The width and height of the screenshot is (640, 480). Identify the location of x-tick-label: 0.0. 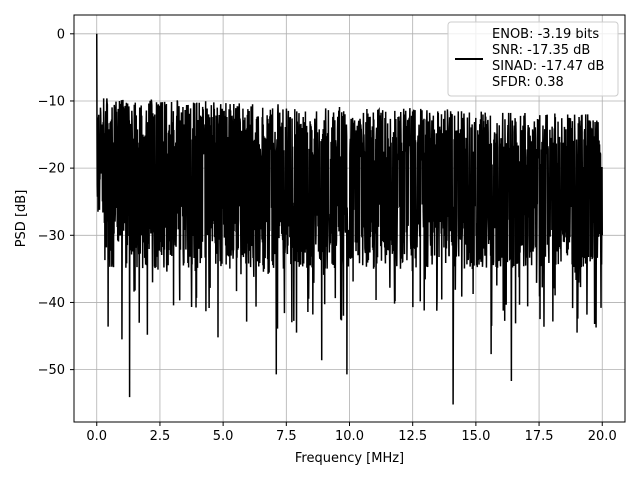
(96, 436).